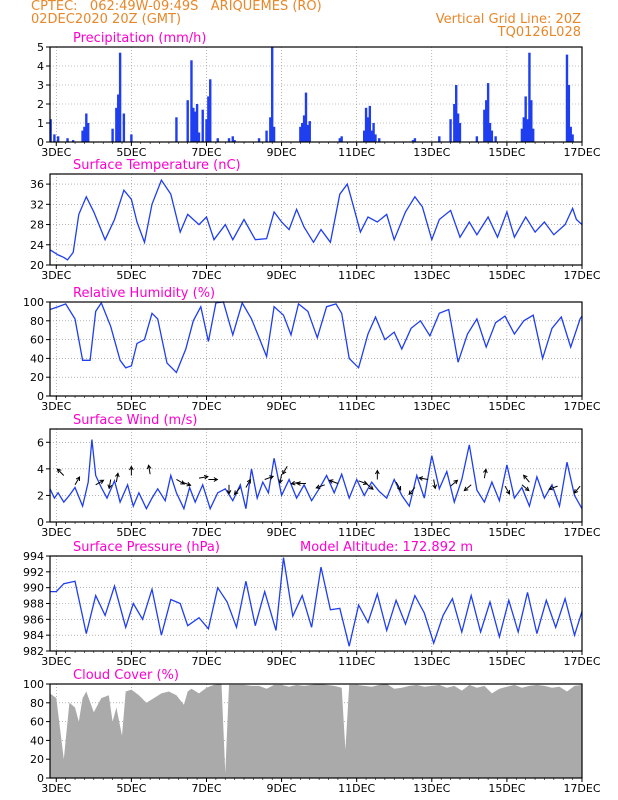 The height and width of the screenshot is (800, 618). What do you see at coordinates (506, 661) in the screenshot?
I see `x-tick-label-pressure: 15DEC` at bounding box center [506, 661].